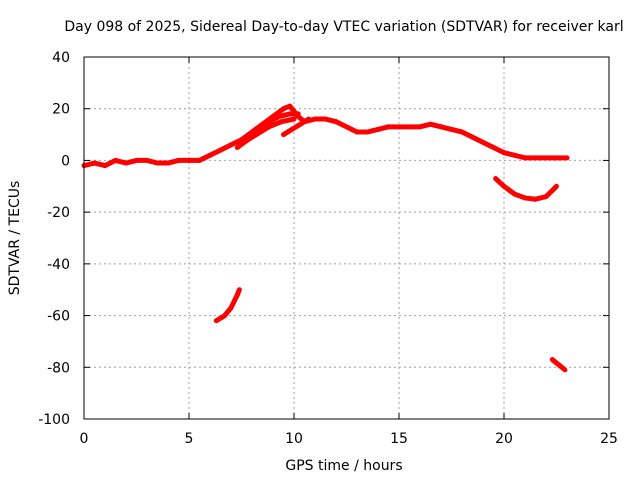  I want to click on x-axis-label: GPS time / hours, so click(343, 466).